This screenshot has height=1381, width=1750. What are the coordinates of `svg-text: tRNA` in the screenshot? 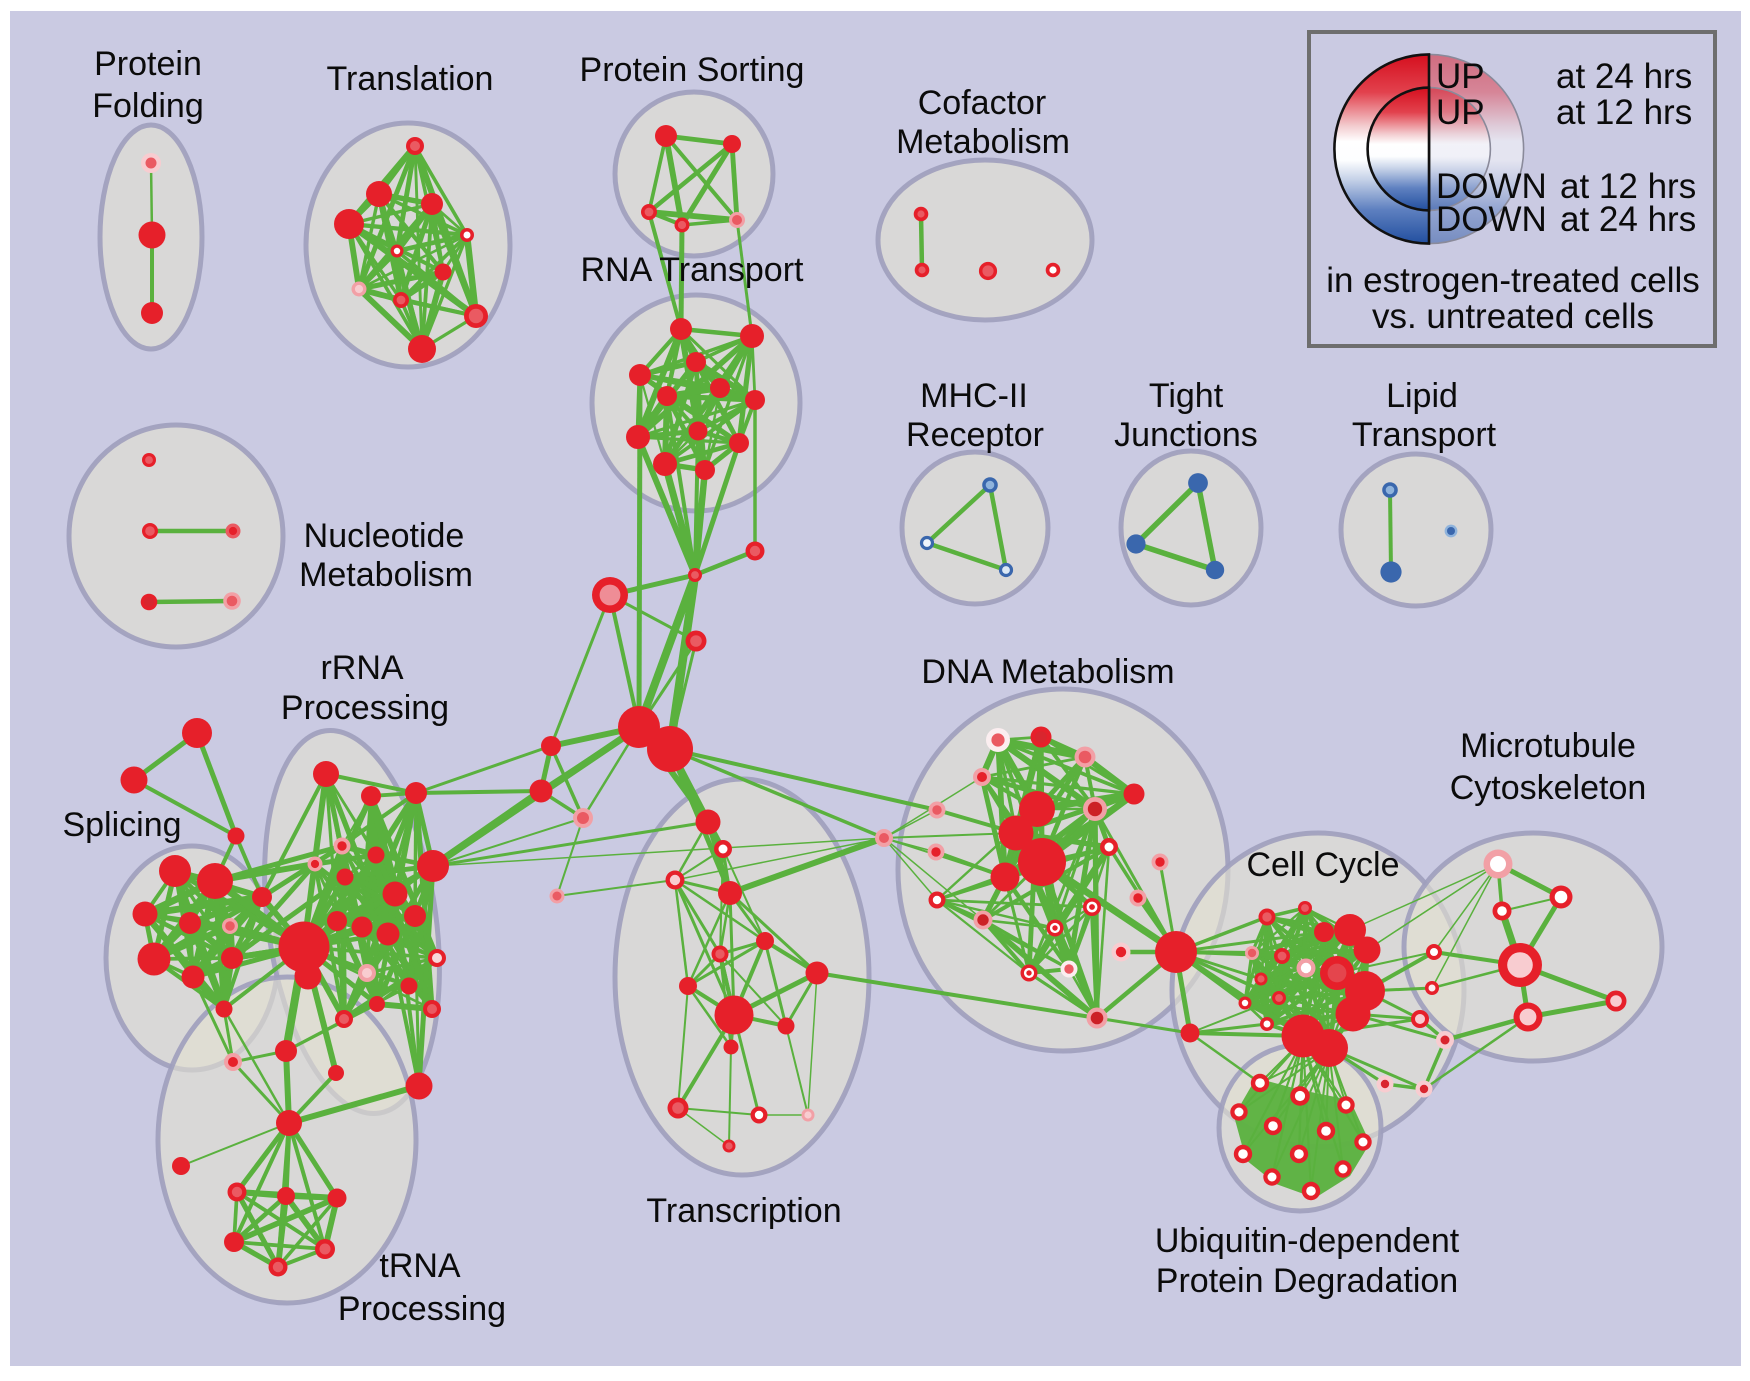 It's located at (420, 1266).